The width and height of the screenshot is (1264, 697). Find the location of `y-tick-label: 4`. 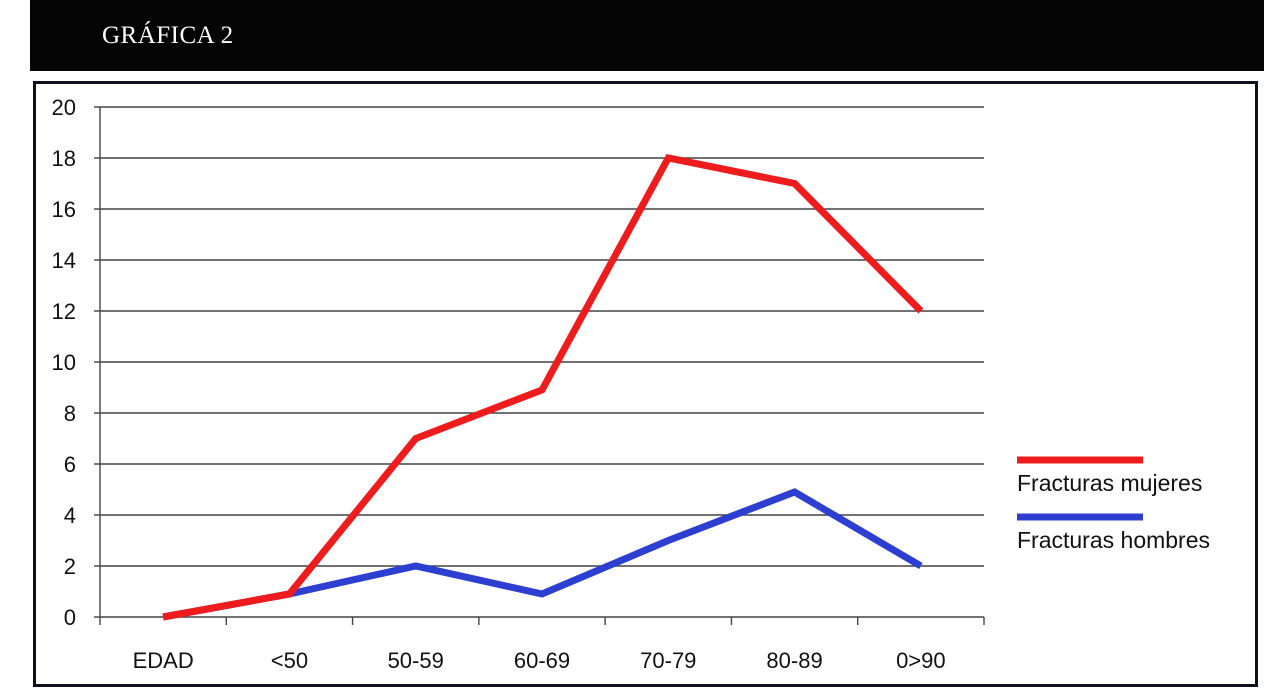

y-tick-label: 4 is located at coordinates (70, 515).